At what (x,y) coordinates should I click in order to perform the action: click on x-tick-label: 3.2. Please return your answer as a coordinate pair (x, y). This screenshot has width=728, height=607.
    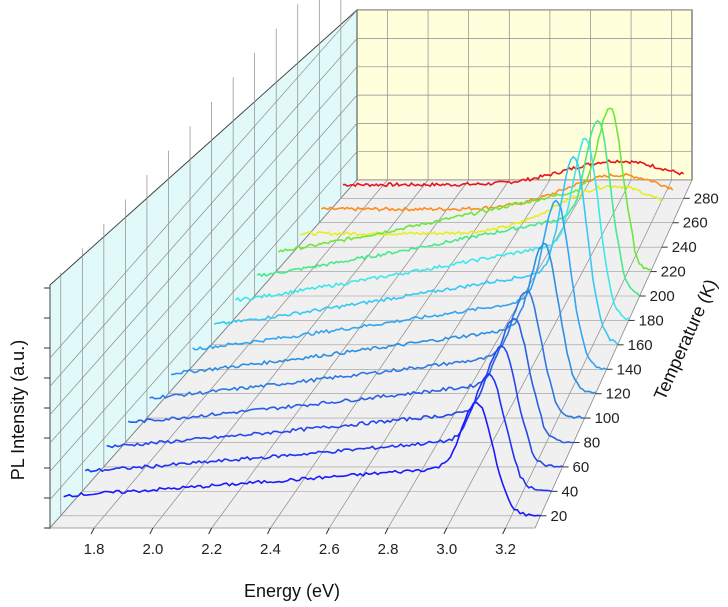
    Looking at the image, I should click on (505, 549).